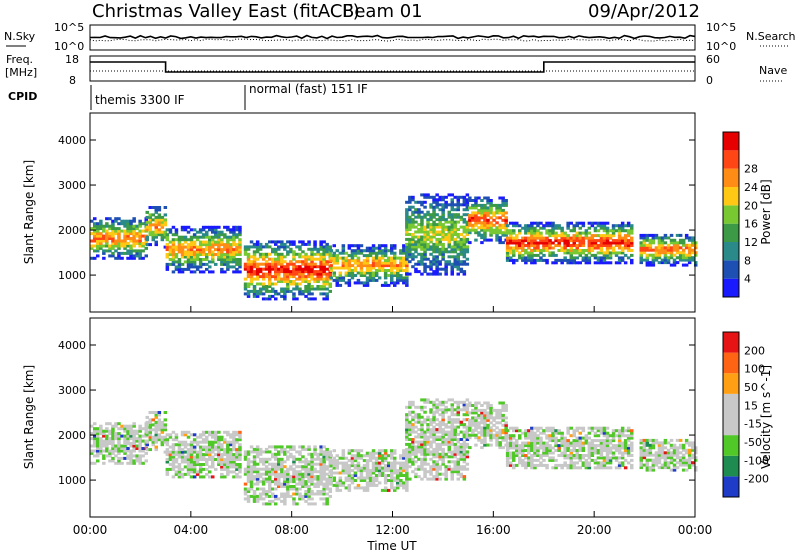  Describe the element at coordinates (709, 80) in the screenshot. I see `freq-right-tick-bottom: 0` at that location.